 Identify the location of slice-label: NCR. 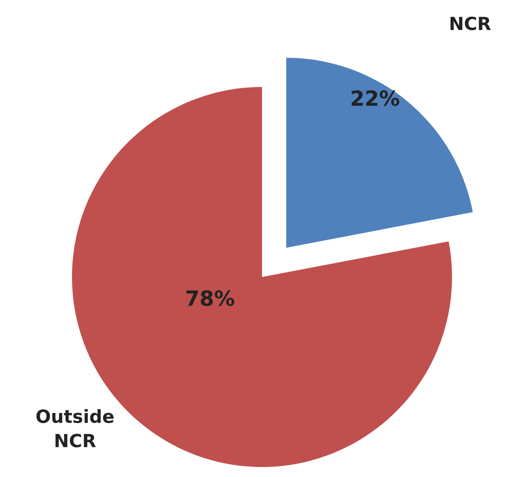
(470, 23).